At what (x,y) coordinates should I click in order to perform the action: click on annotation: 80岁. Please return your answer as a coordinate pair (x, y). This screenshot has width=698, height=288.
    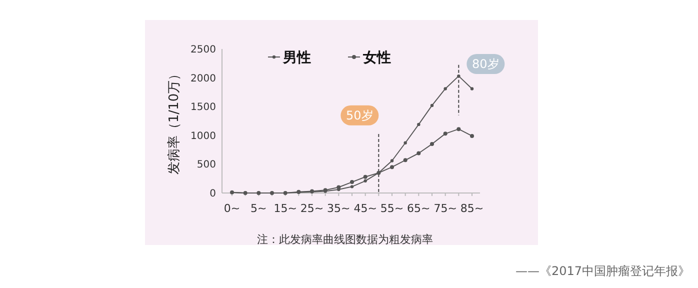
    Looking at the image, I should click on (486, 64).